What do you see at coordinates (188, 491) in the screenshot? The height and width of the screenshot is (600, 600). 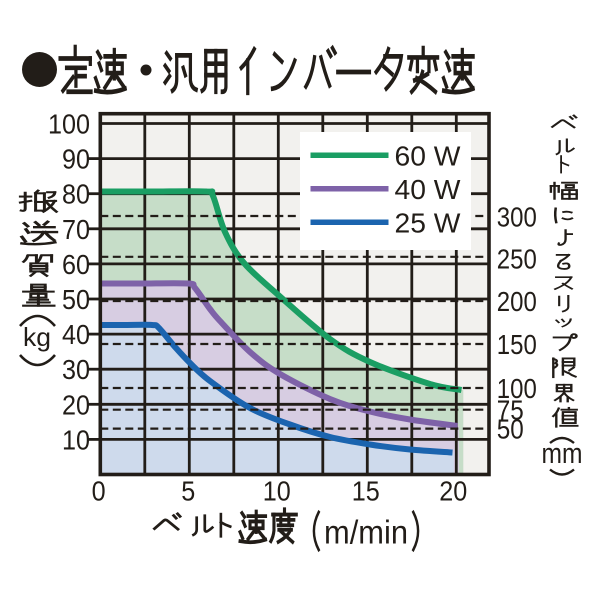 I see `svg-text: 5` at bounding box center [188, 491].